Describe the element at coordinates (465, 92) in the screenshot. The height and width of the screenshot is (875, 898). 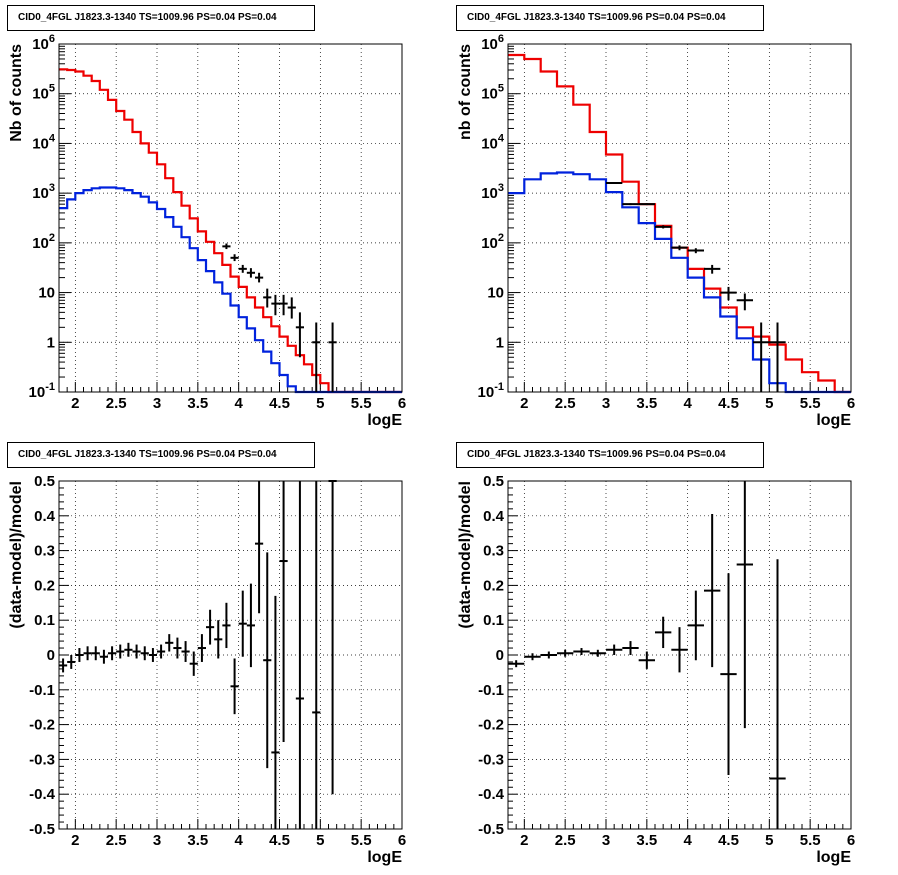
I see `y-axis-label: nb of counts` at that location.